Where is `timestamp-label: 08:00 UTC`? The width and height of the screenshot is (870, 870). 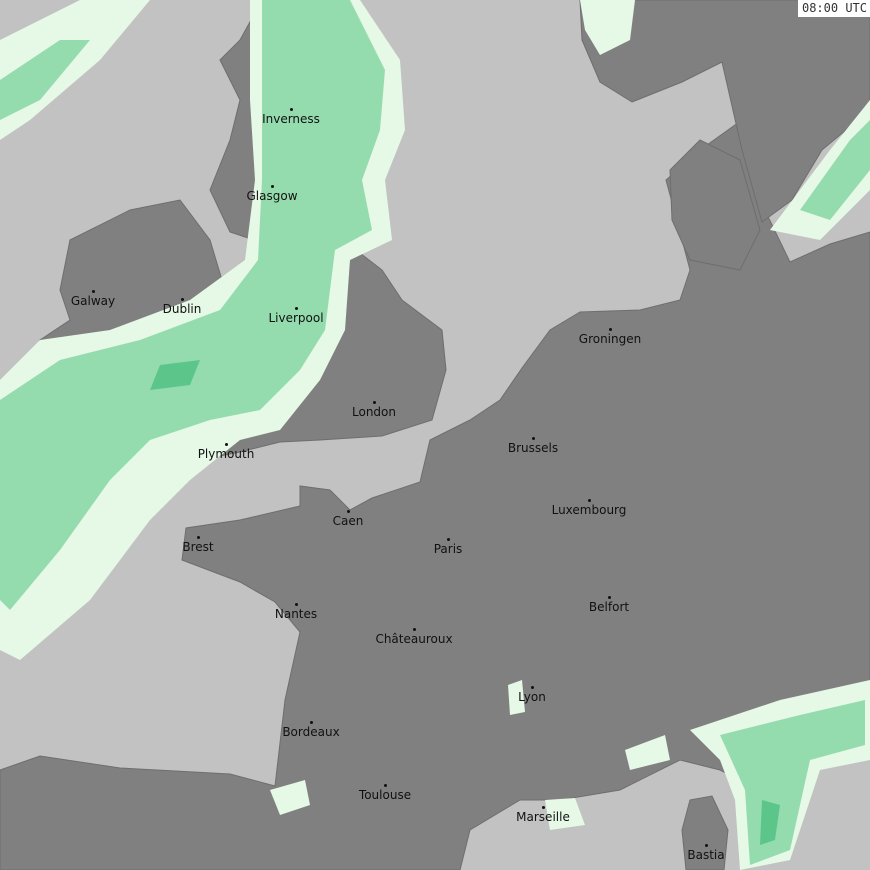
timestamp-label: 08:00 UTC is located at coordinates (833, 8).